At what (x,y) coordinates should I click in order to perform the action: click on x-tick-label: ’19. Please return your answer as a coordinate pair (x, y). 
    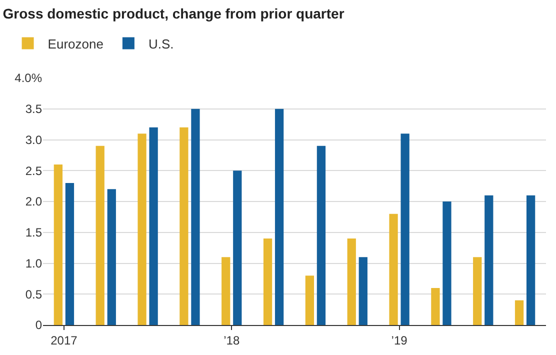
    Looking at the image, I should click on (399, 340).